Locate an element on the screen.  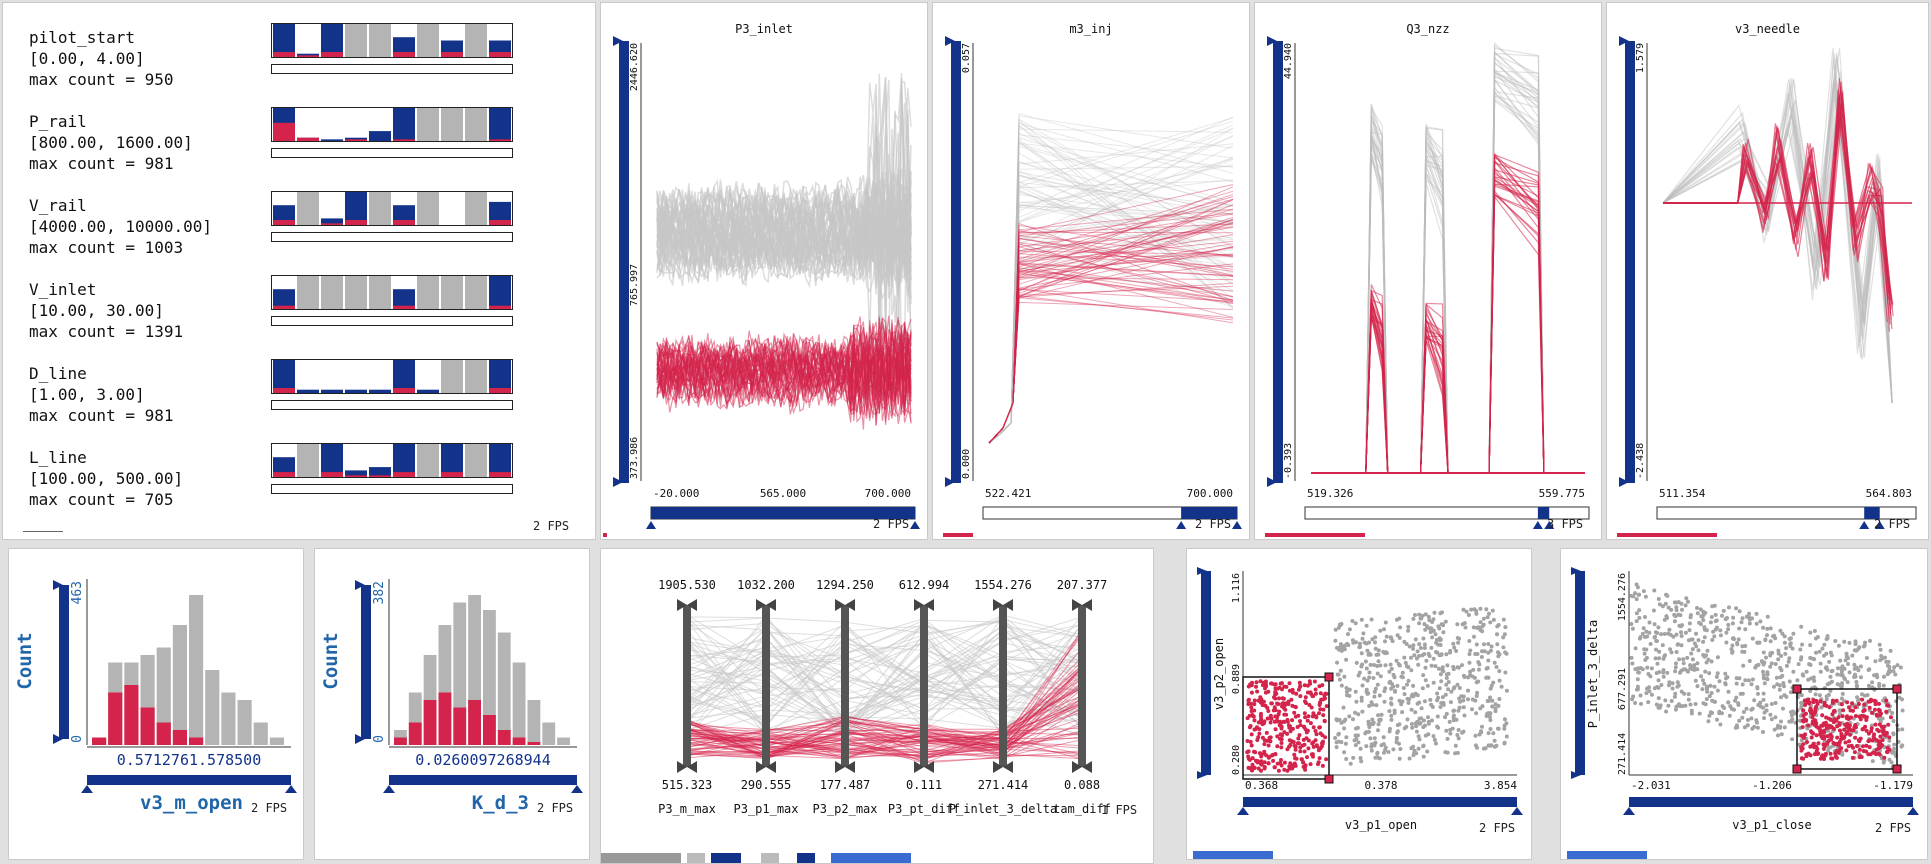
axis-bottom-label: 271.414 is located at coordinates (1003, 785).